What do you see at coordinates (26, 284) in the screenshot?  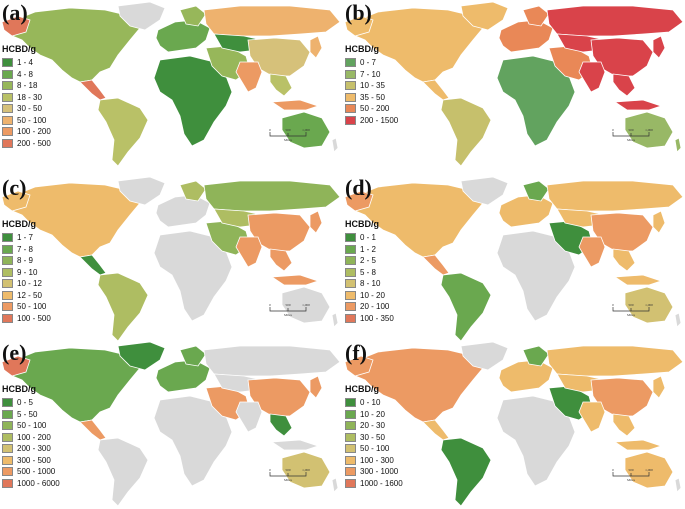 I see `legend-item: 10 - 12` at bounding box center [26, 284].